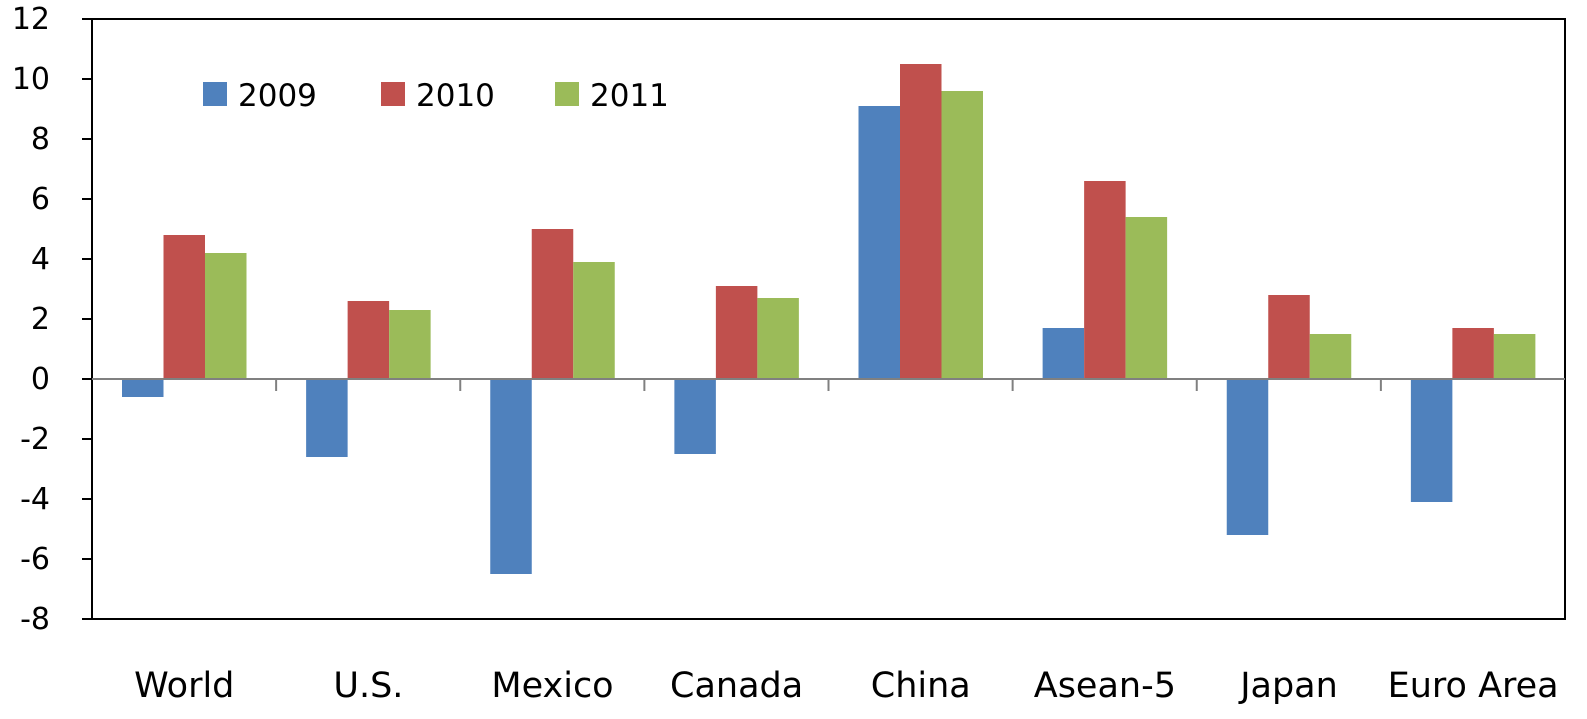 The image size is (1587, 719). Describe the element at coordinates (40, 319) in the screenshot. I see `y-tick-label: 2` at that location.